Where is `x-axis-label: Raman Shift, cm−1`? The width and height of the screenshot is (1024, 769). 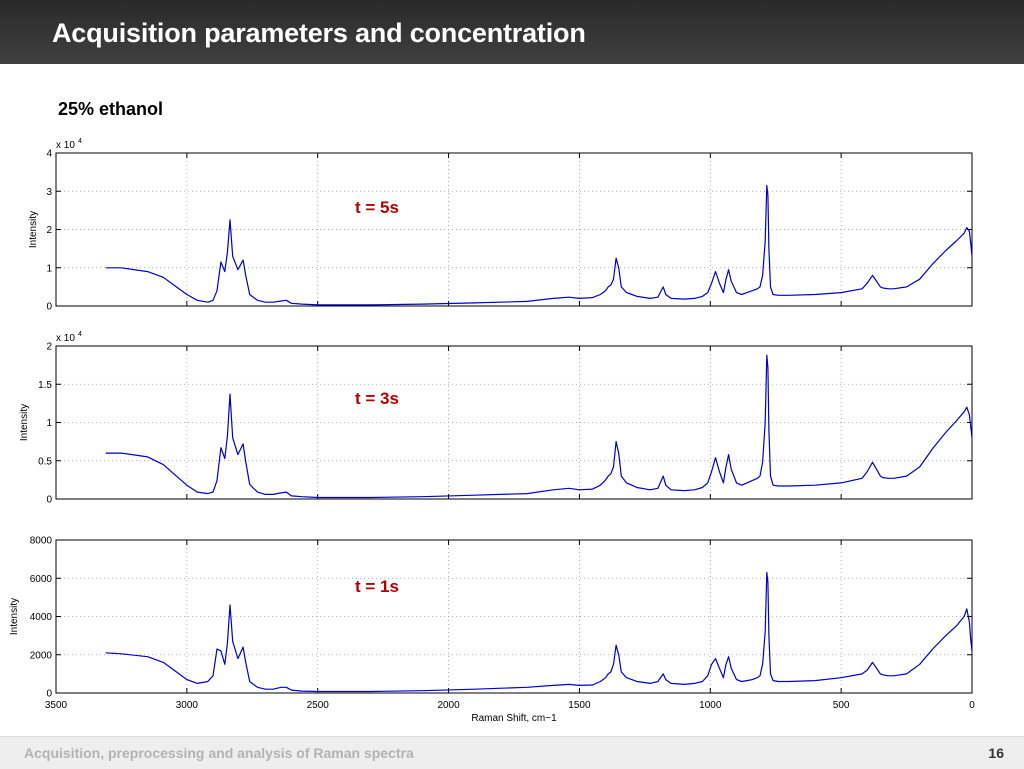 x-axis-label: Raman Shift, cm−1 is located at coordinates (514, 718).